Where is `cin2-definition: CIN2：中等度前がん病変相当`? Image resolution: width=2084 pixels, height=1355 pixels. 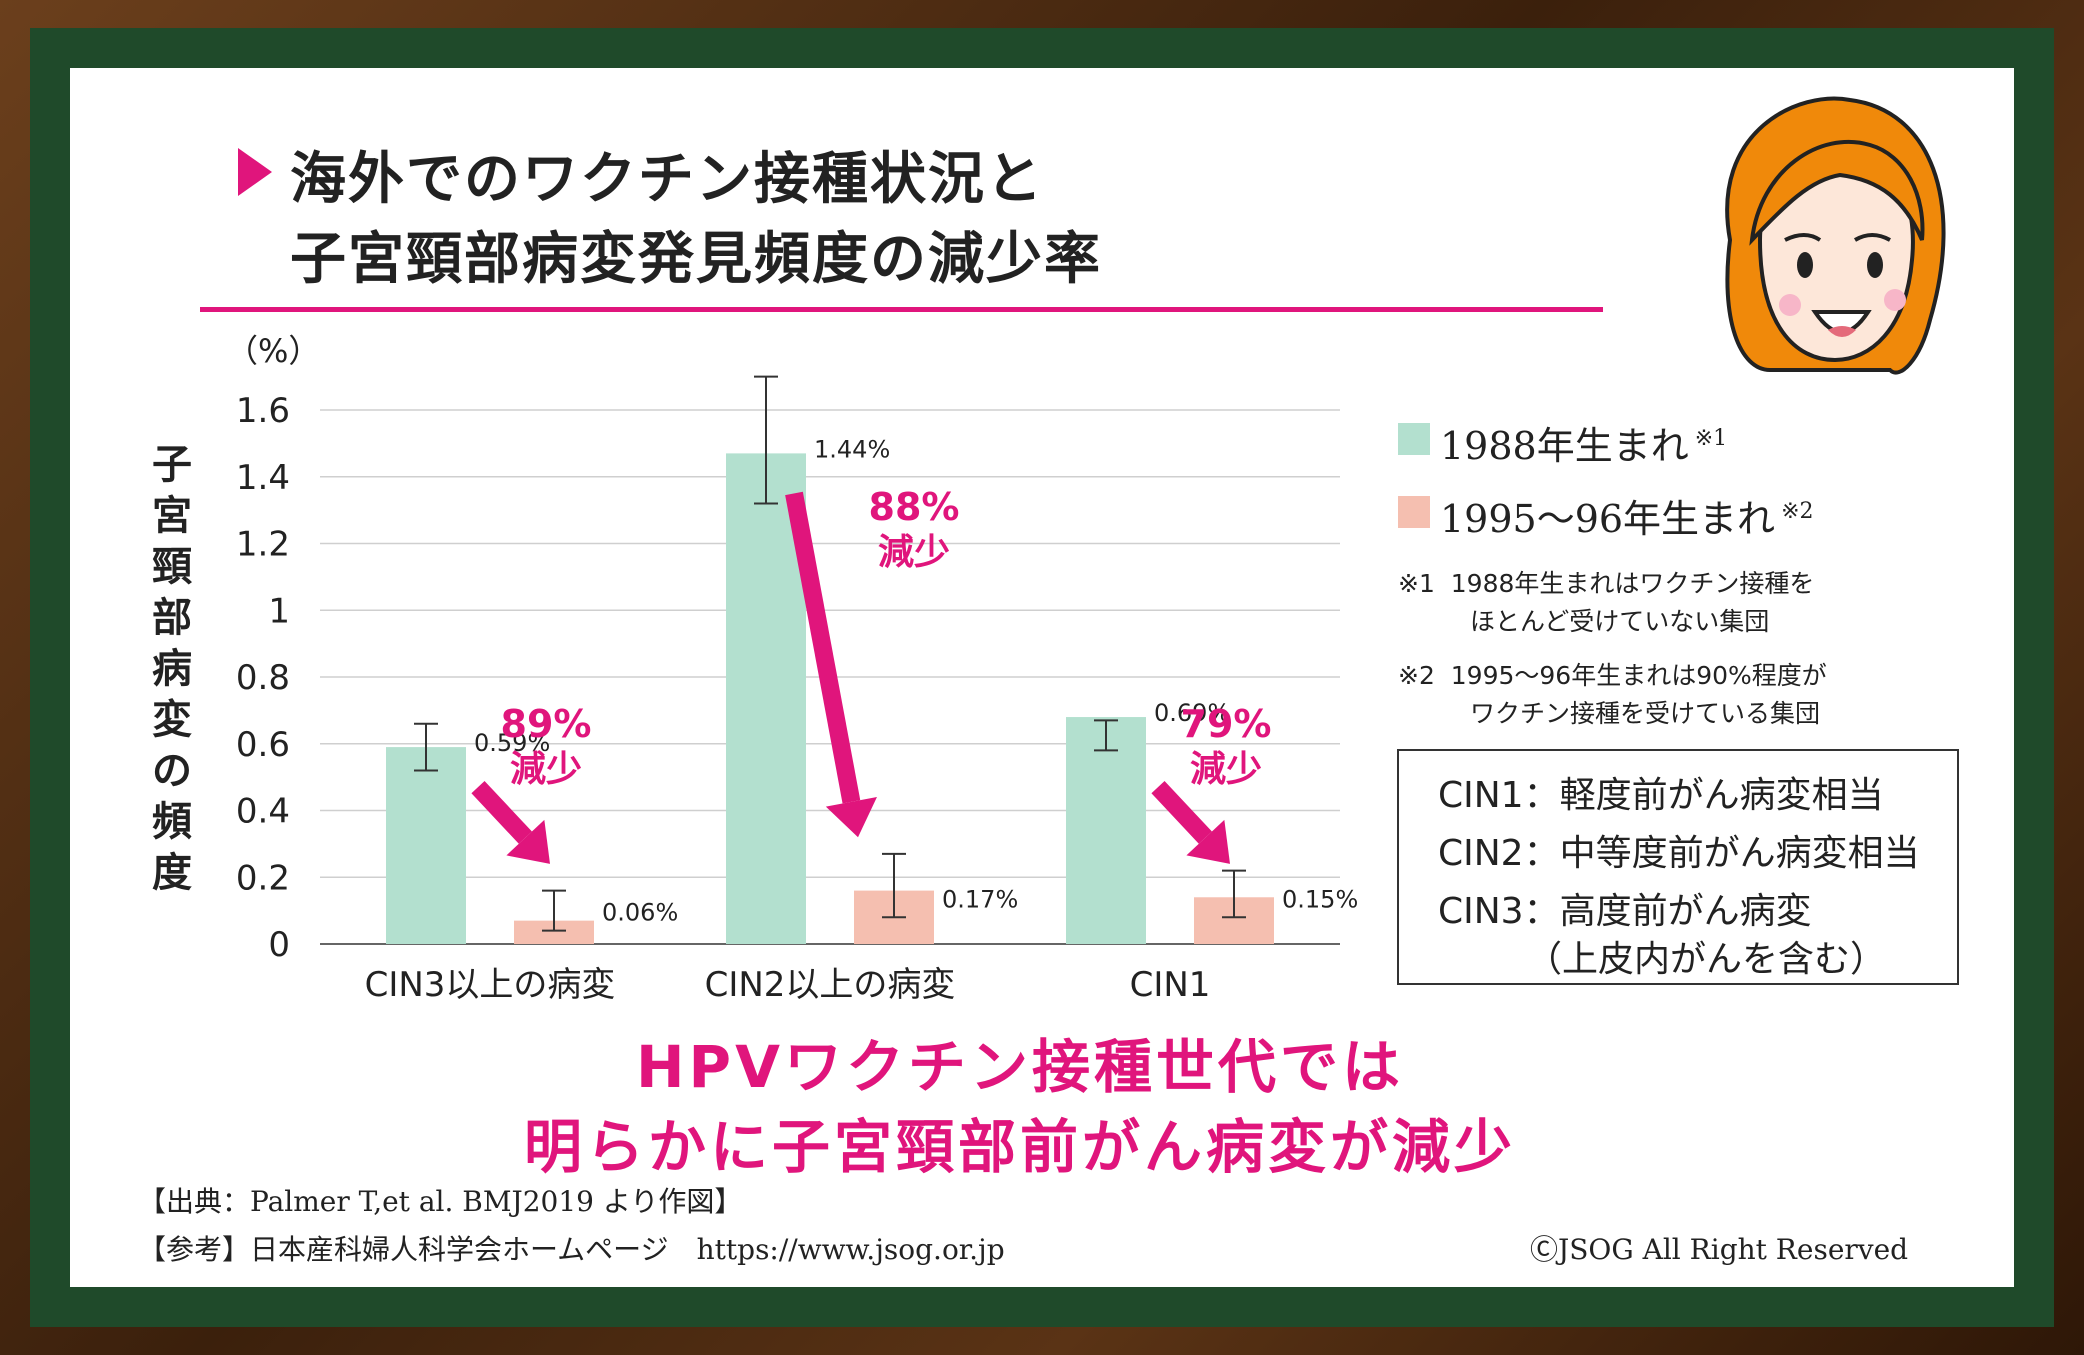
cin2-definition: CIN2：中等度前がん病変相当 is located at coordinates (1679, 853).